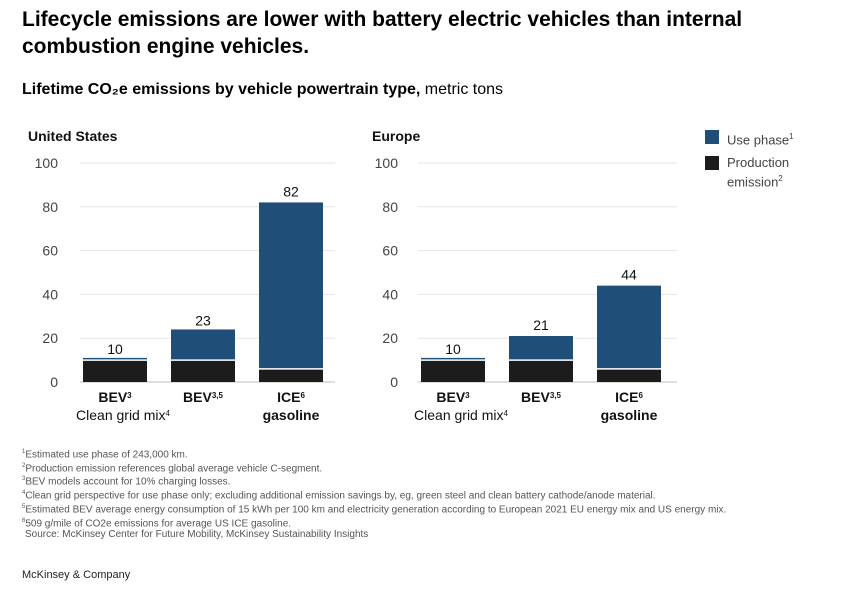 The height and width of the screenshot is (589, 847). Describe the element at coordinates (106, 455) in the screenshot. I see `footnote-1-text: Estimated use phase of 243,000 km.` at that location.